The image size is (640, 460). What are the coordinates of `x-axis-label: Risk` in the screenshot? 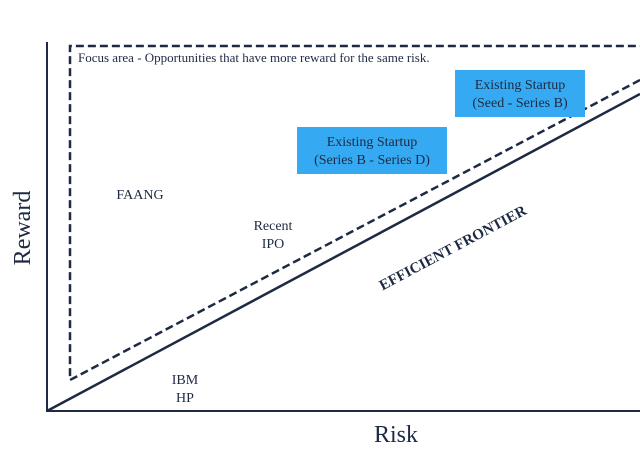 It's located at (396, 435).